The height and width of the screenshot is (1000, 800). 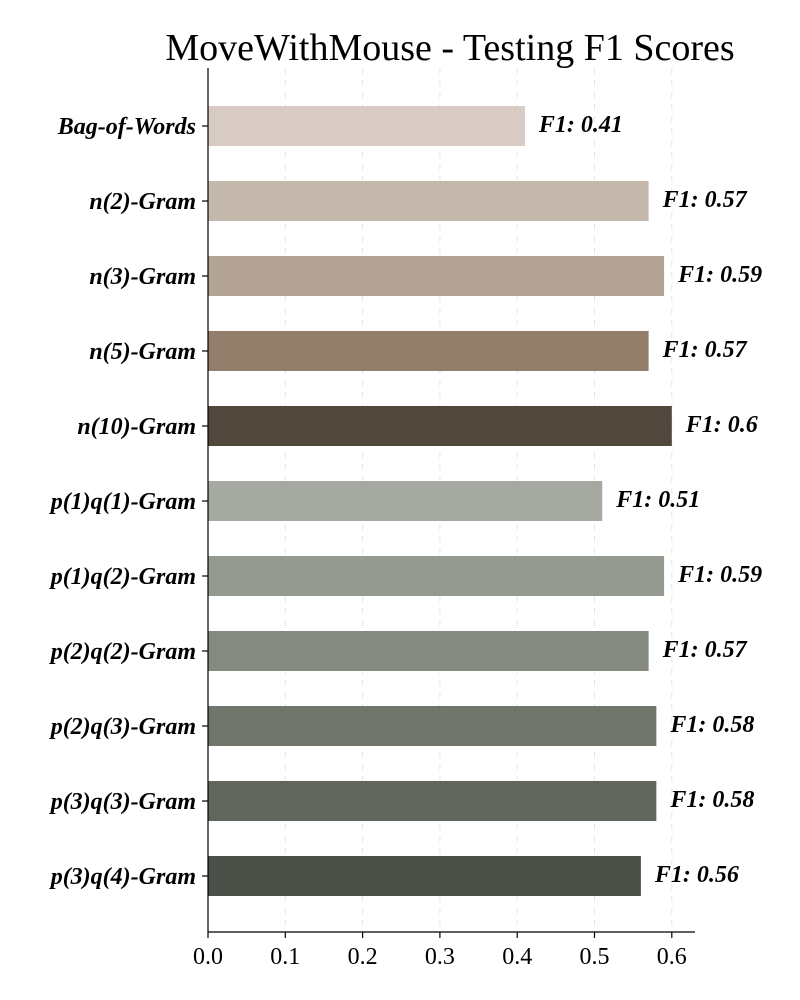 I want to click on x-tick-labels: 0.0 0.1 0.2 0.3 0.4 0.5 0.6, so click(x=440, y=957).